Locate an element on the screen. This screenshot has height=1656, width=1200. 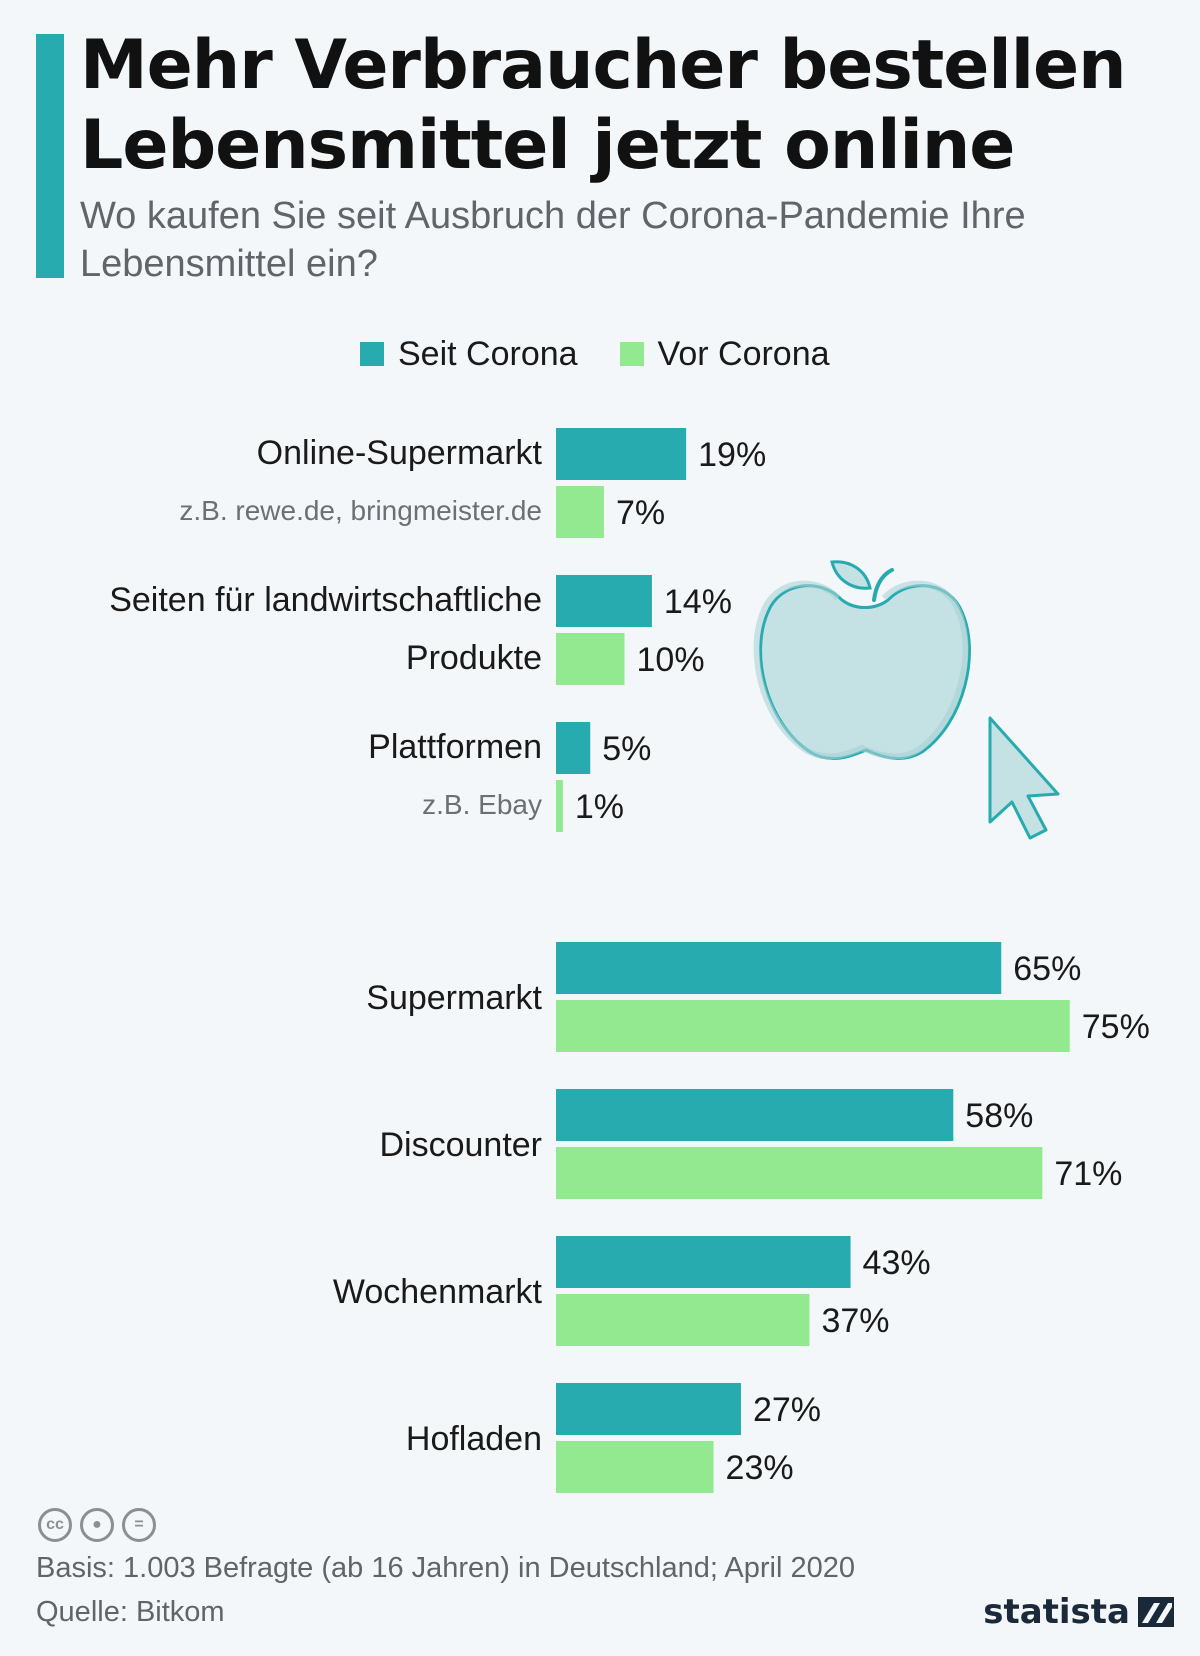
category-group: 27% 23% Hofladen is located at coordinates (613, 1438).